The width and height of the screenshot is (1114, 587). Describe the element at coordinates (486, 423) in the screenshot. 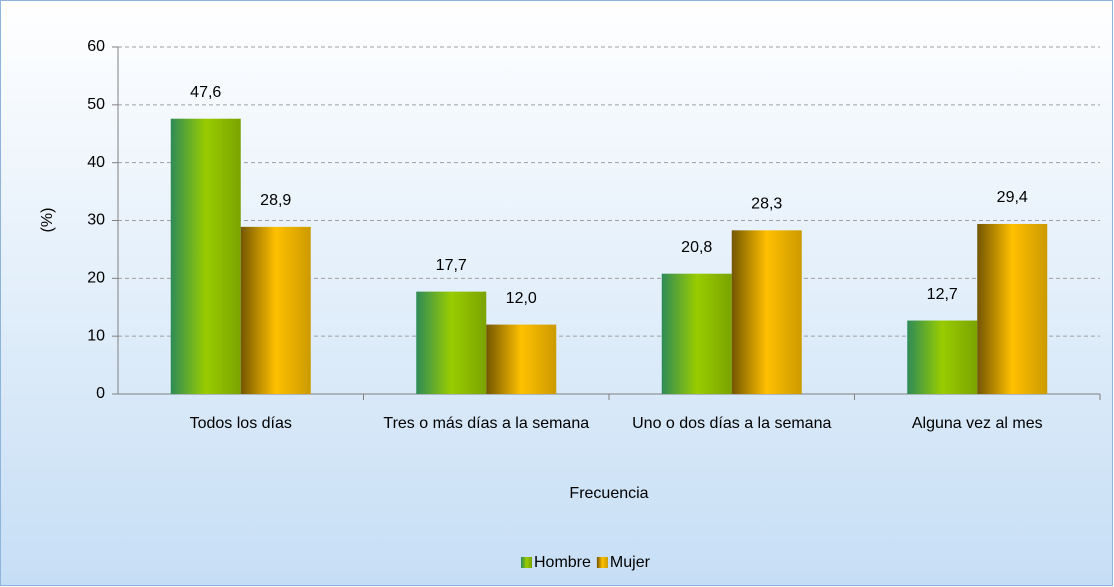

I see `x-tick-label: Tres o más días a la semana` at that location.